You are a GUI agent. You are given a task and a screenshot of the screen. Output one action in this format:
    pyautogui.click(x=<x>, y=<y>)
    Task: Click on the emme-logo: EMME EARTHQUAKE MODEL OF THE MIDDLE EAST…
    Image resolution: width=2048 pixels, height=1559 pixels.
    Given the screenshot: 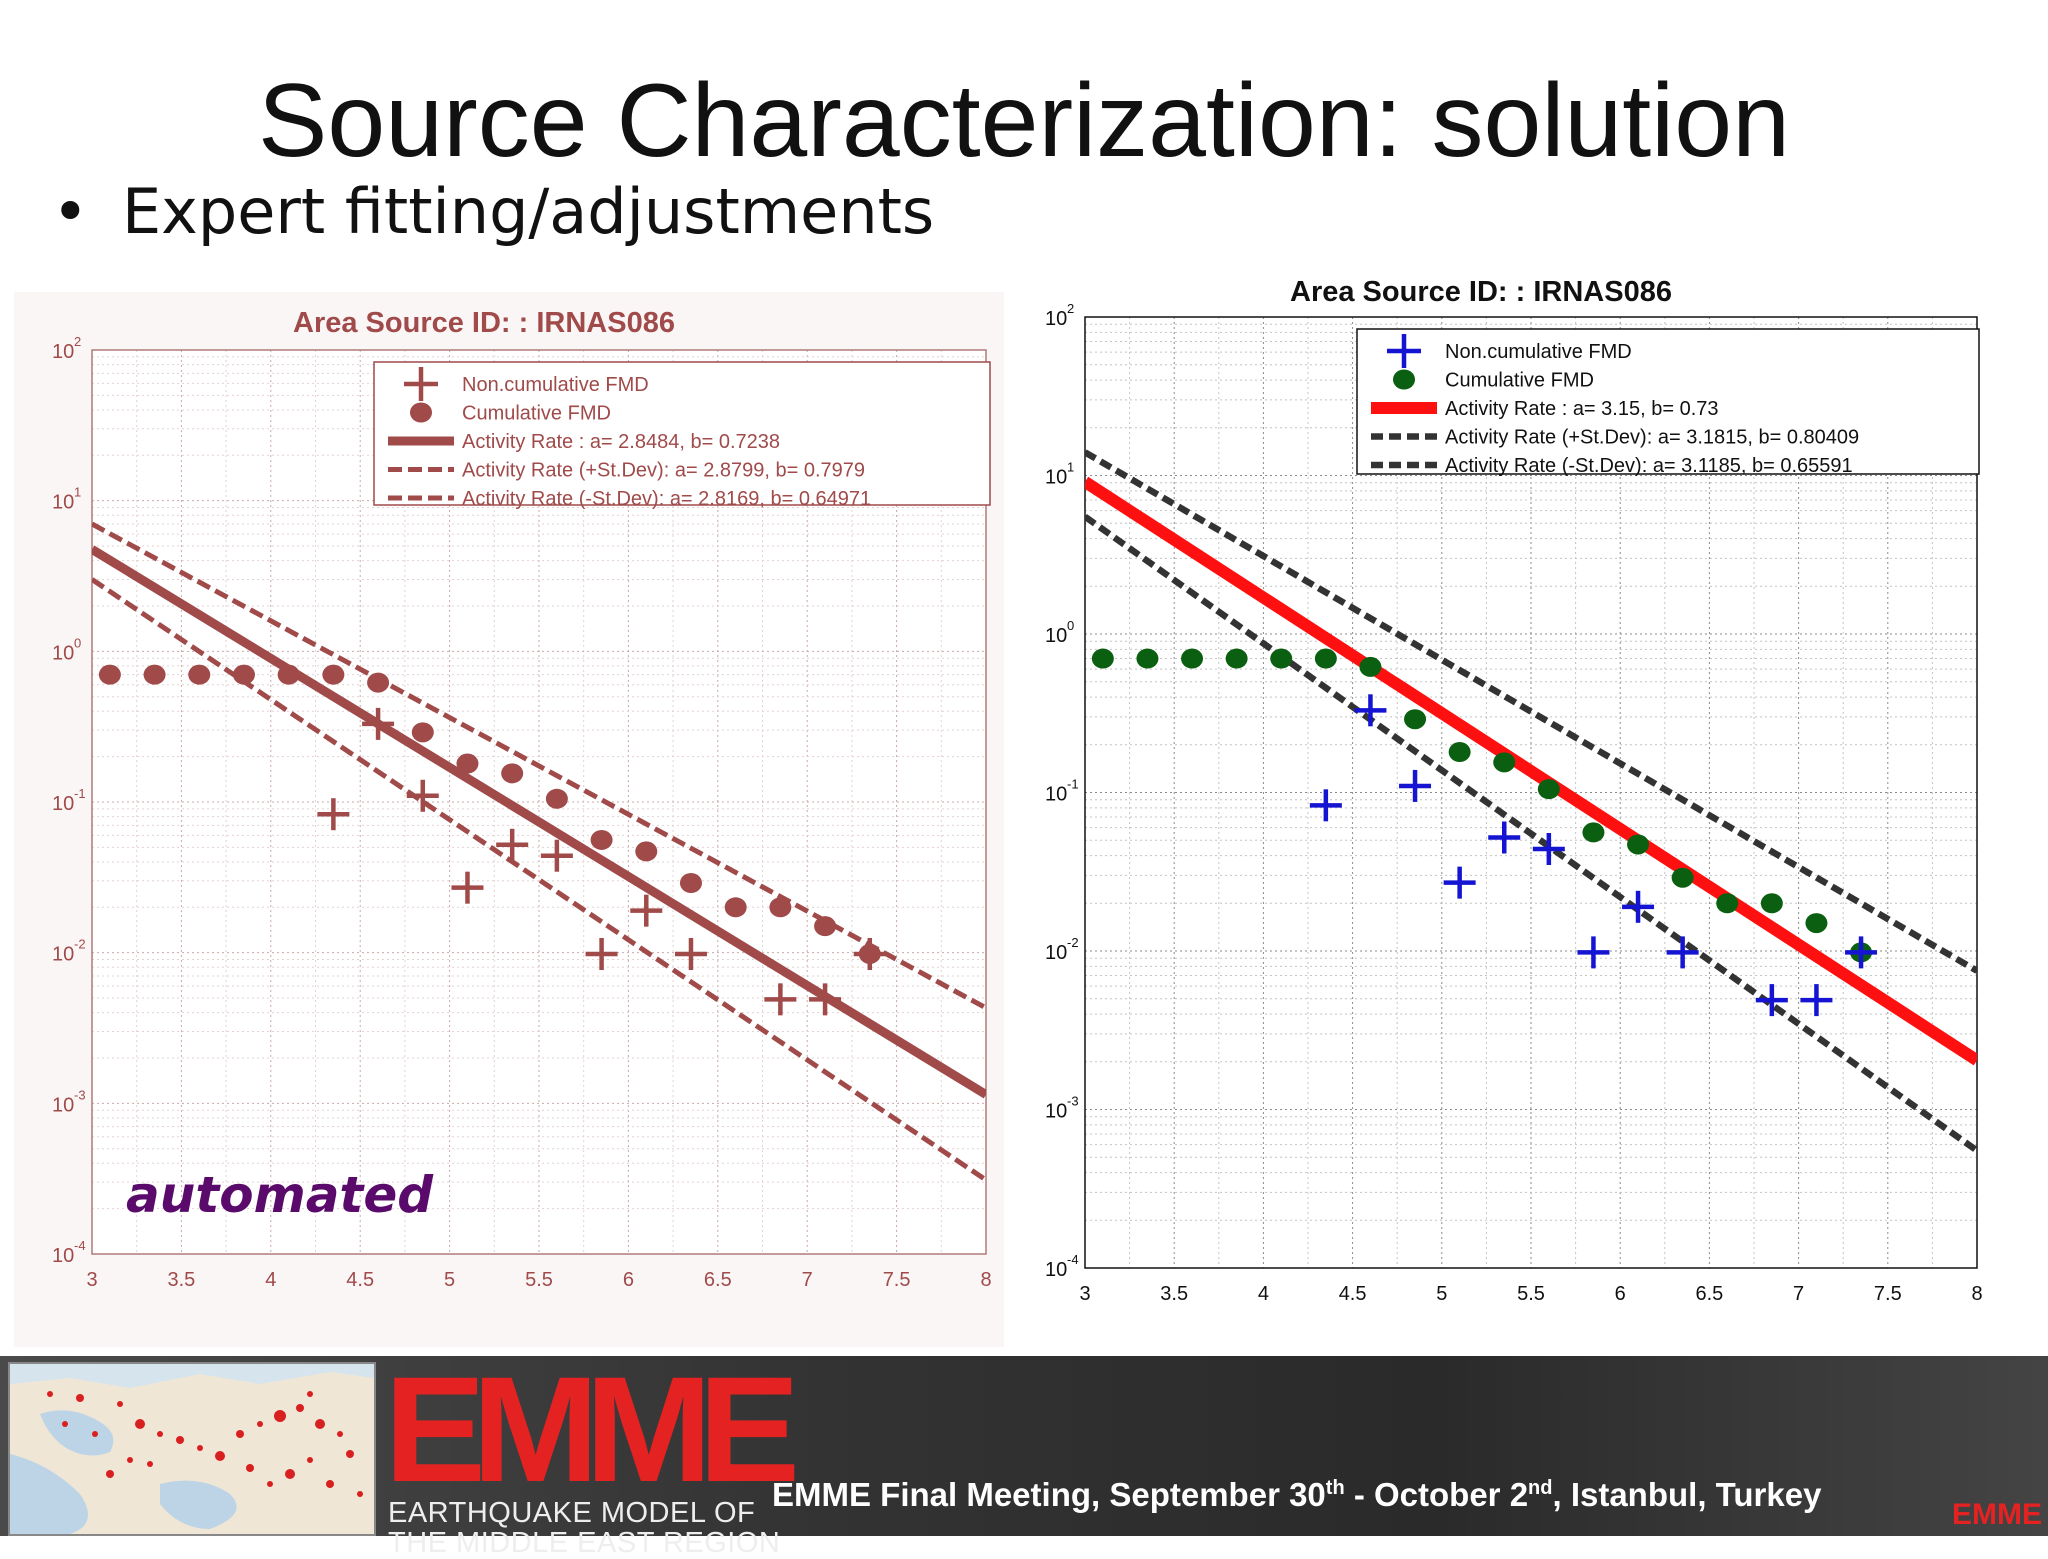 What is the action you would take?
    pyautogui.click(x=592, y=1456)
    